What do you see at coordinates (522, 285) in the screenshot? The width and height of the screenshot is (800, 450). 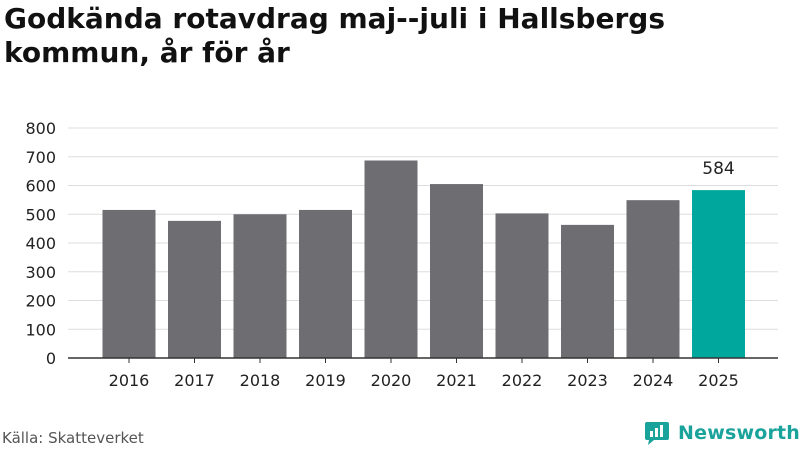 I see `bar-2022` at bounding box center [522, 285].